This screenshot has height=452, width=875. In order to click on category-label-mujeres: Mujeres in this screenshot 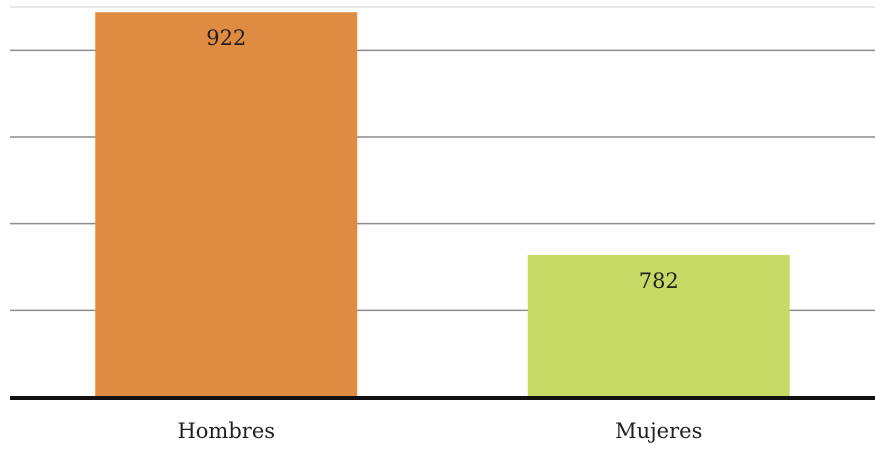, I will do `click(658, 431)`.